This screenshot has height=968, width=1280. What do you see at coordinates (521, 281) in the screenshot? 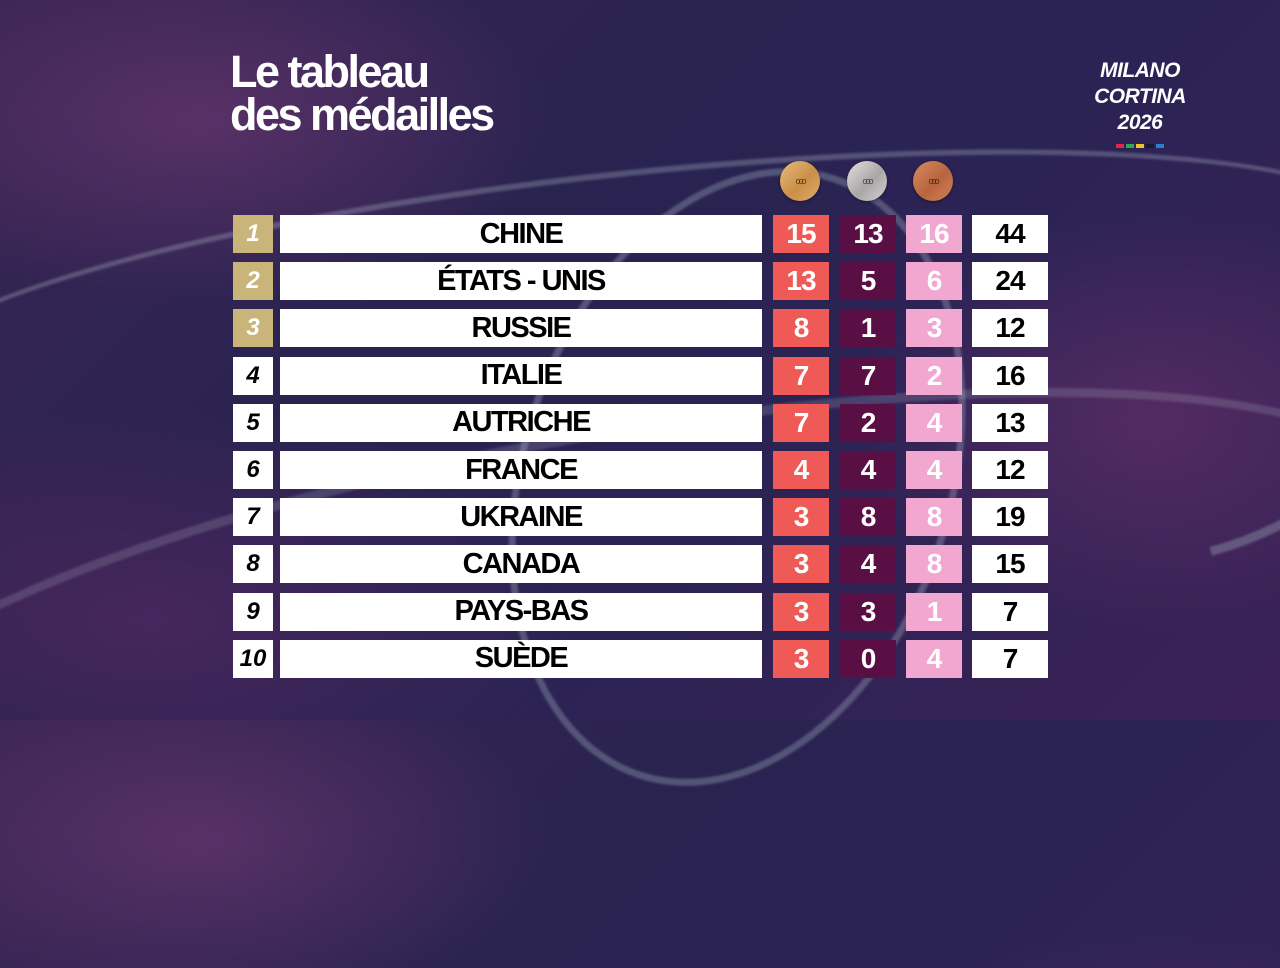
I see `country-name: ÉTATS - UNIS` at bounding box center [521, 281].